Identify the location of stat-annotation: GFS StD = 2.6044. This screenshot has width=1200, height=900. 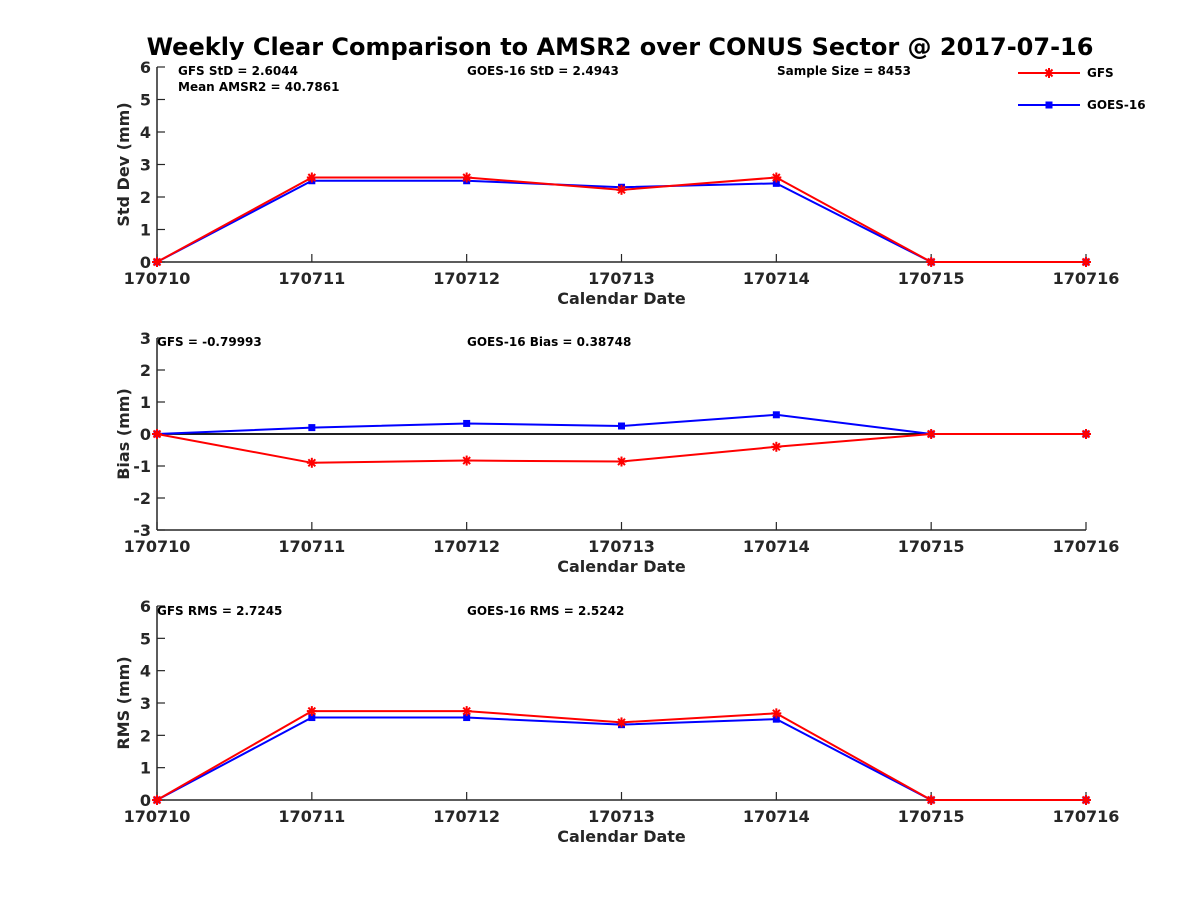
(238, 71).